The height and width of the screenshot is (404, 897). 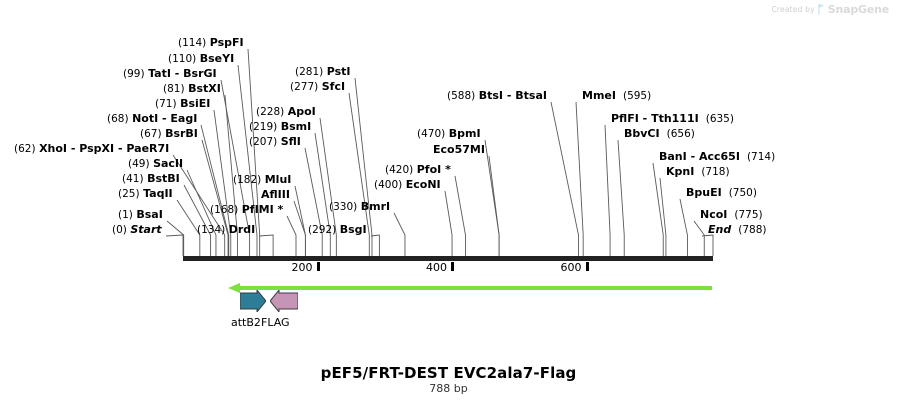 I want to click on site-position: (219), so click(x=263, y=127).